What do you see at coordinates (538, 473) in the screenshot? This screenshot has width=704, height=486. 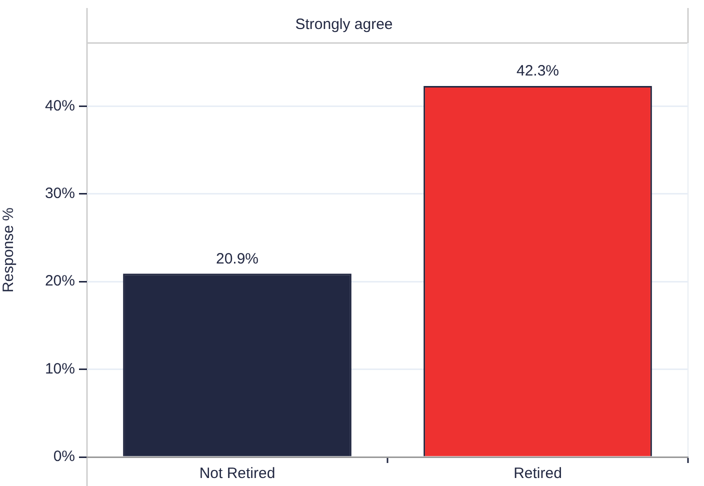 I see `x-tick-label: Retired` at bounding box center [538, 473].